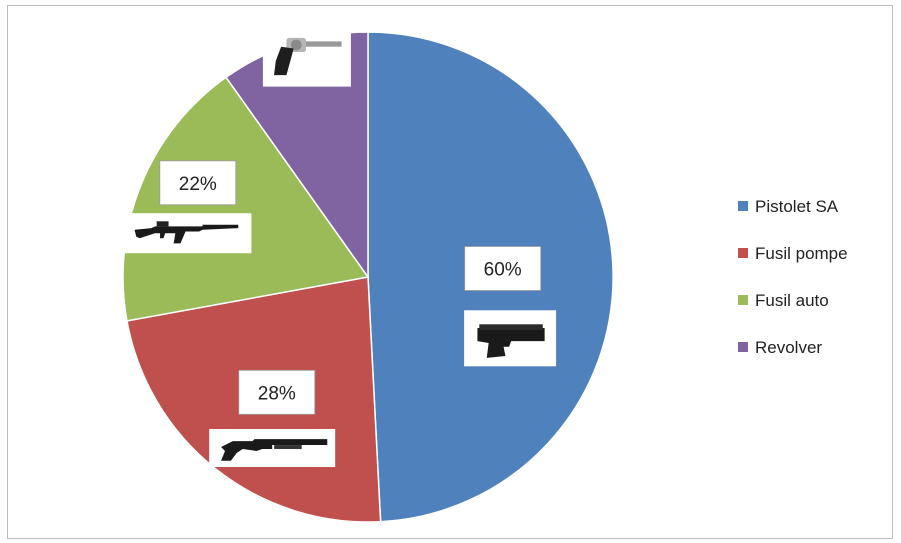  What do you see at coordinates (306, 55) in the screenshot?
I see `slice-image-frame-revolver` at bounding box center [306, 55].